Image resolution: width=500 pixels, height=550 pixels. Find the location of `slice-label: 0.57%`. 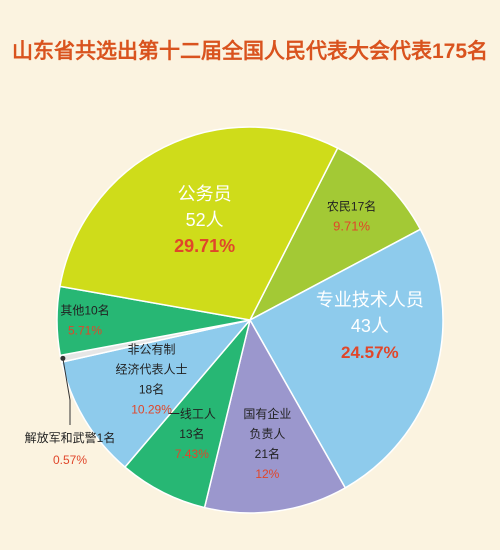

slice-label: 0.57% is located at coordinates (70, 460).